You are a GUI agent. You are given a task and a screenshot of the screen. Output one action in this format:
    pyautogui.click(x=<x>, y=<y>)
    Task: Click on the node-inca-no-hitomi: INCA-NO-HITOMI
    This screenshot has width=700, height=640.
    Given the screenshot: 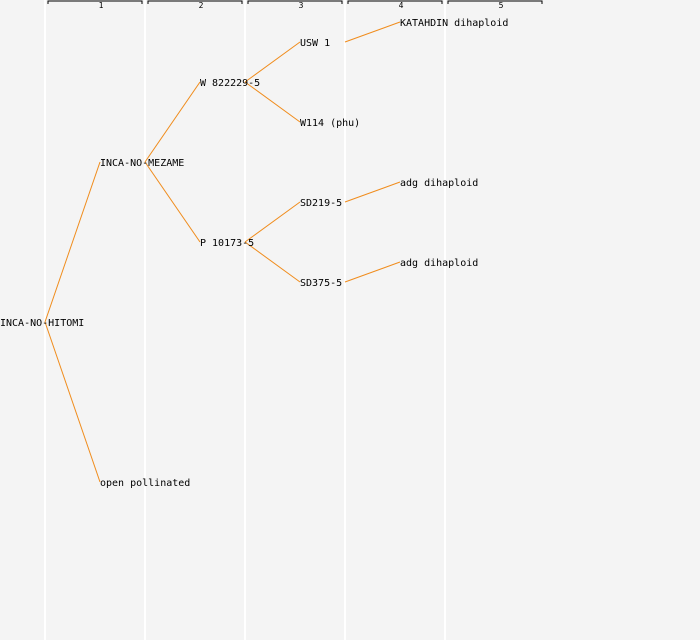 What is the action you would take?
    pyautogui.click(x=42, y=323)
    